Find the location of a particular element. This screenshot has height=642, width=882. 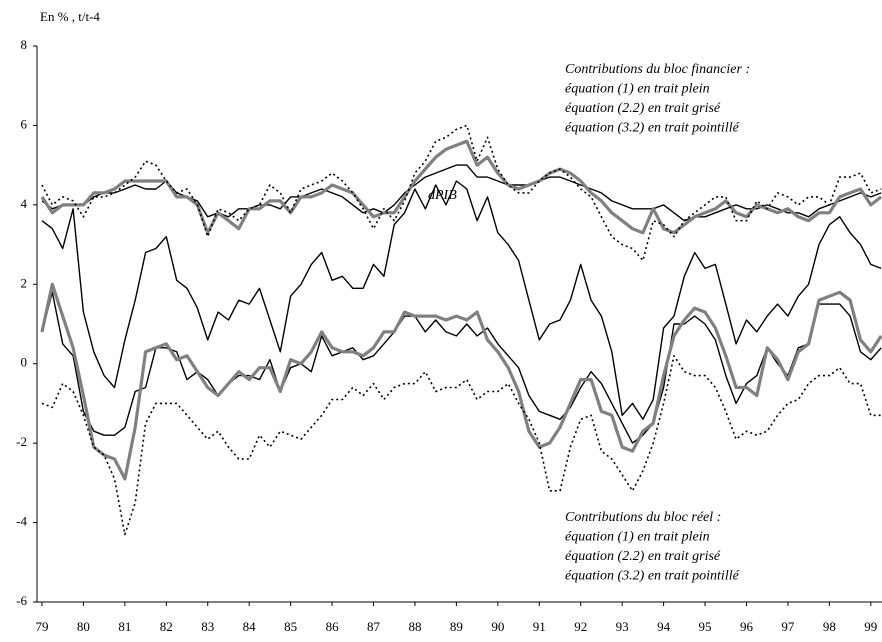

x-tick-label: 98 is located at coordinates (829, 626).